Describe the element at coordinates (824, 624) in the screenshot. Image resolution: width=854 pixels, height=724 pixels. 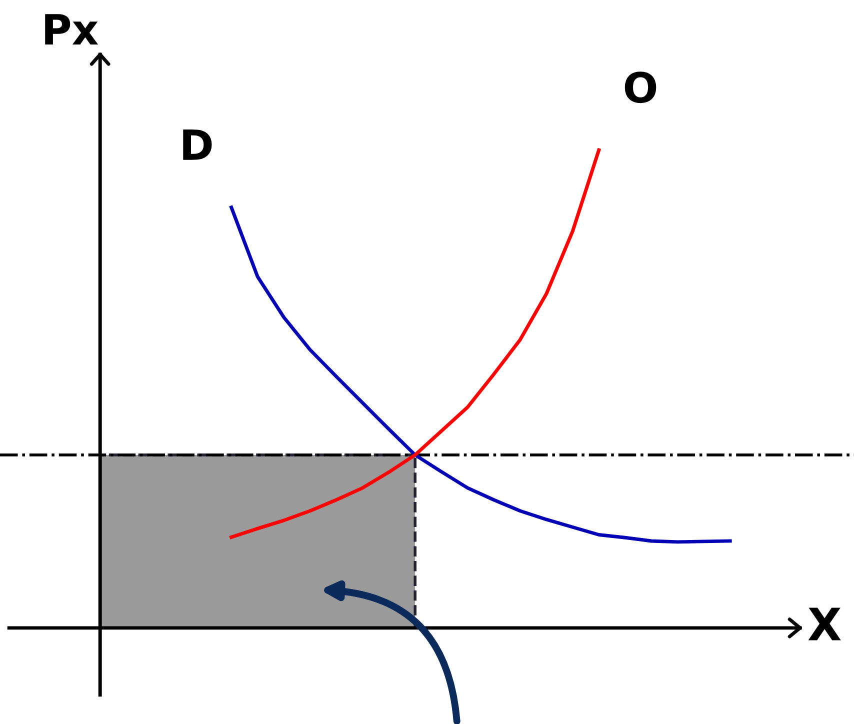
I see `x-axis-title: X` at that location.